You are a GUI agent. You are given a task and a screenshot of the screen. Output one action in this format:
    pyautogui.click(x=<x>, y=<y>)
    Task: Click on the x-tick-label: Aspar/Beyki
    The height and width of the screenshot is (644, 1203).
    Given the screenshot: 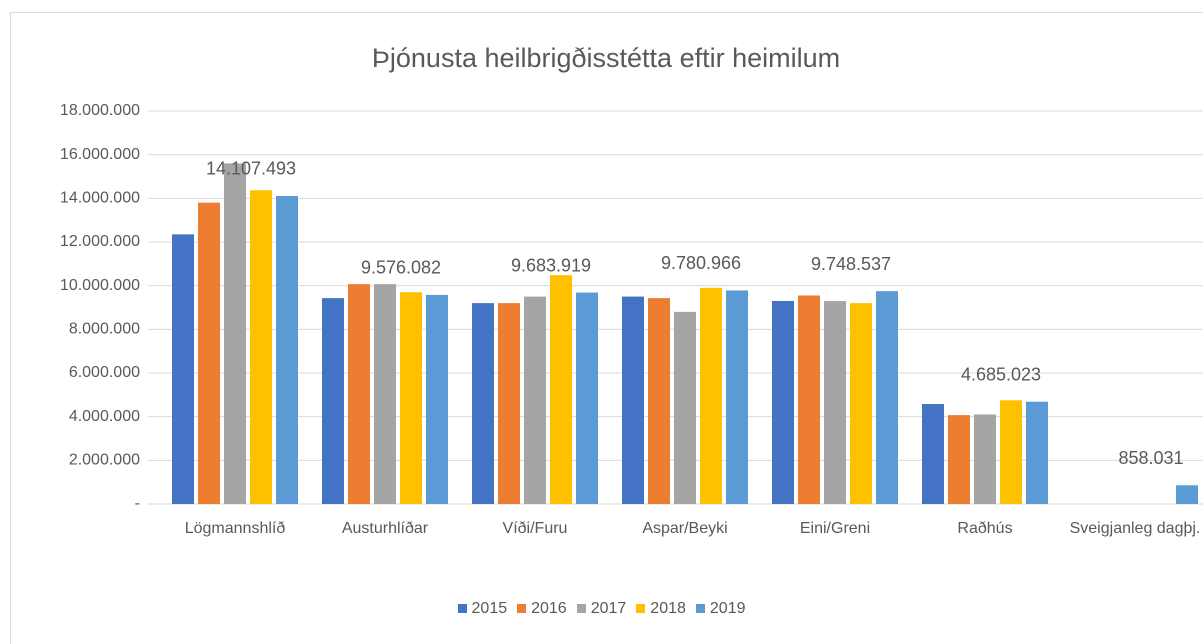 What is the action you would take?
    pyautogui.click(x=685, y=528)
    